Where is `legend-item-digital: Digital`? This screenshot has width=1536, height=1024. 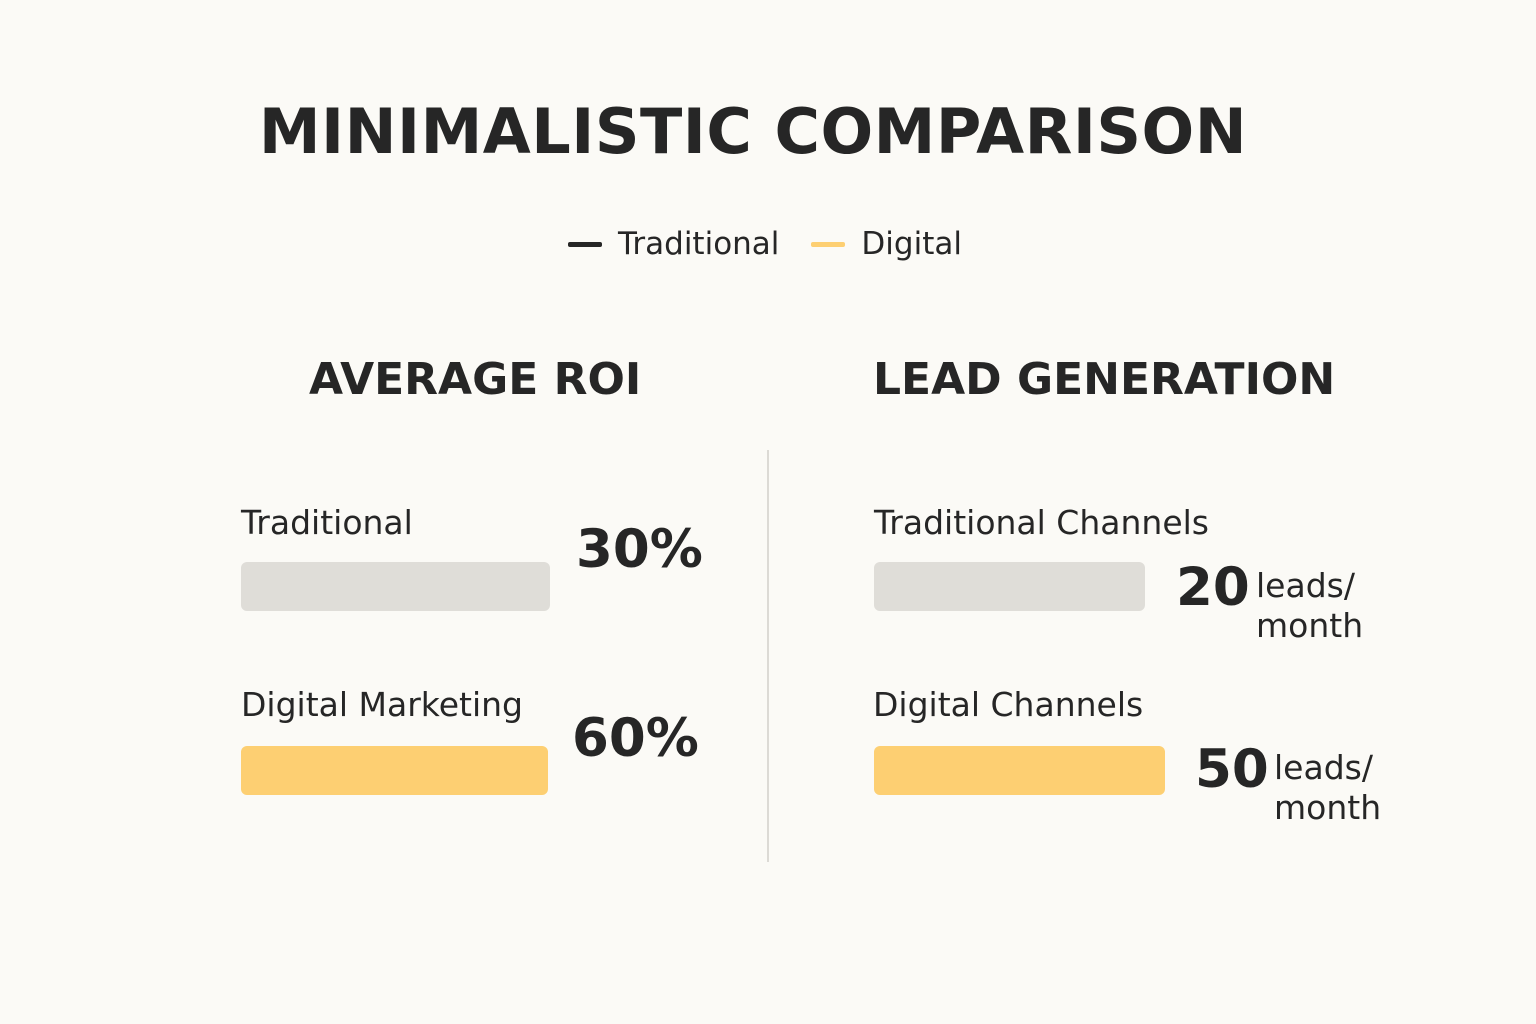
legend-item-digital: Digital is located at coordinates (886, 244).